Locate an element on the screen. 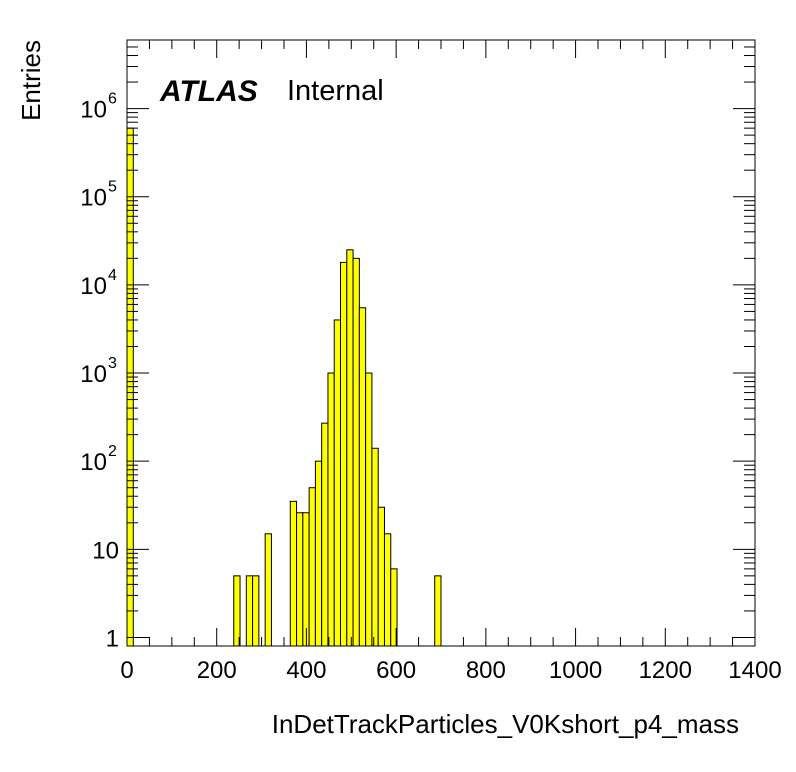 This screenshot has width=796, height=772. x-tick-label: 1400 is located at coordinates (754, 670).